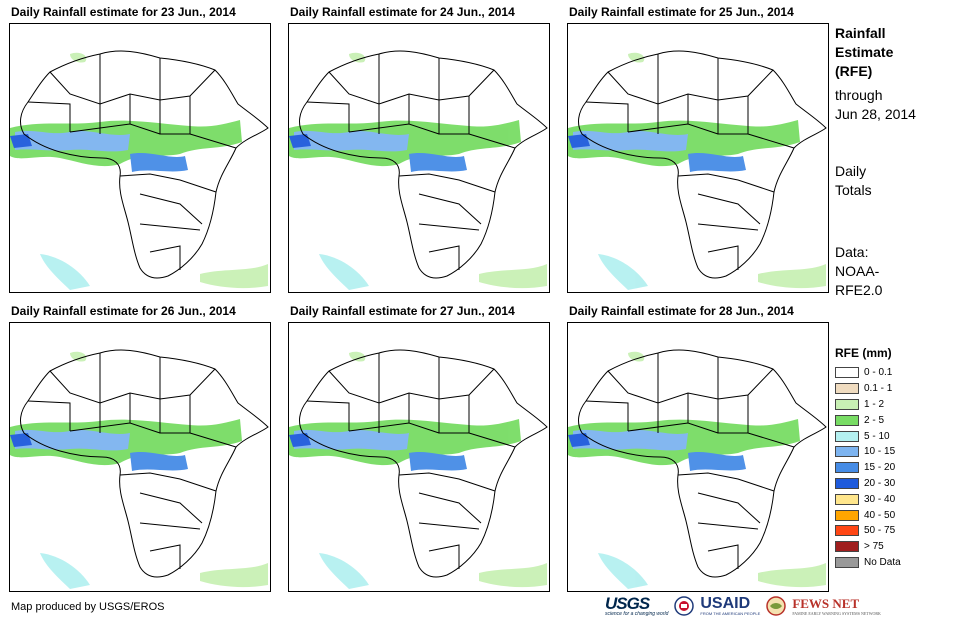  I want to click on legend-label: > 75, so click(874, 547).